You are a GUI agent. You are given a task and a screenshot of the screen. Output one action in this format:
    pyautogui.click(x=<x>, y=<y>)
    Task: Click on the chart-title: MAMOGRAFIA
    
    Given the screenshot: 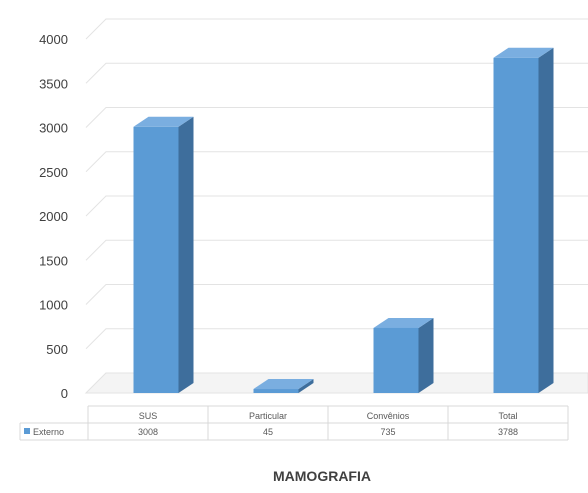 What is the action you would take?
    pyautogui.click(x=322, y=476)
    